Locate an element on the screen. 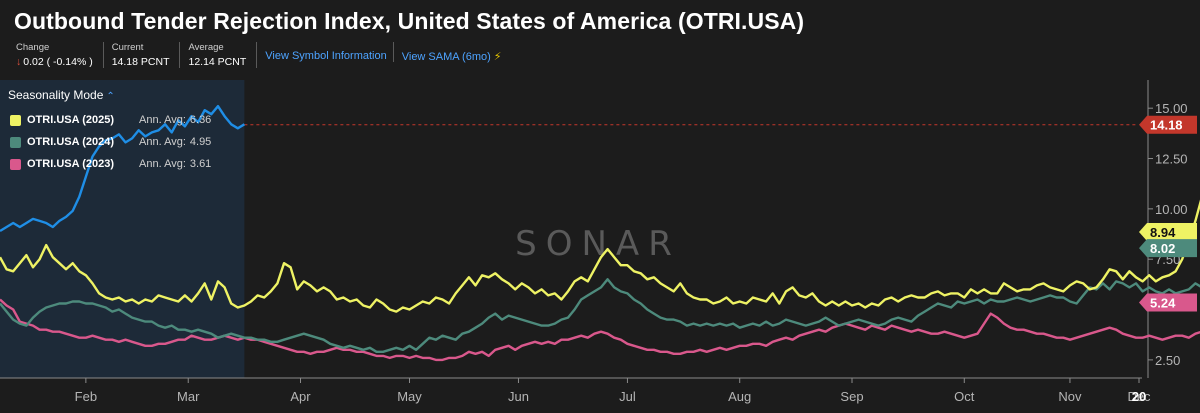  seasonality-mode-label: Seasonality Mode is located at coordinates (56, 95).